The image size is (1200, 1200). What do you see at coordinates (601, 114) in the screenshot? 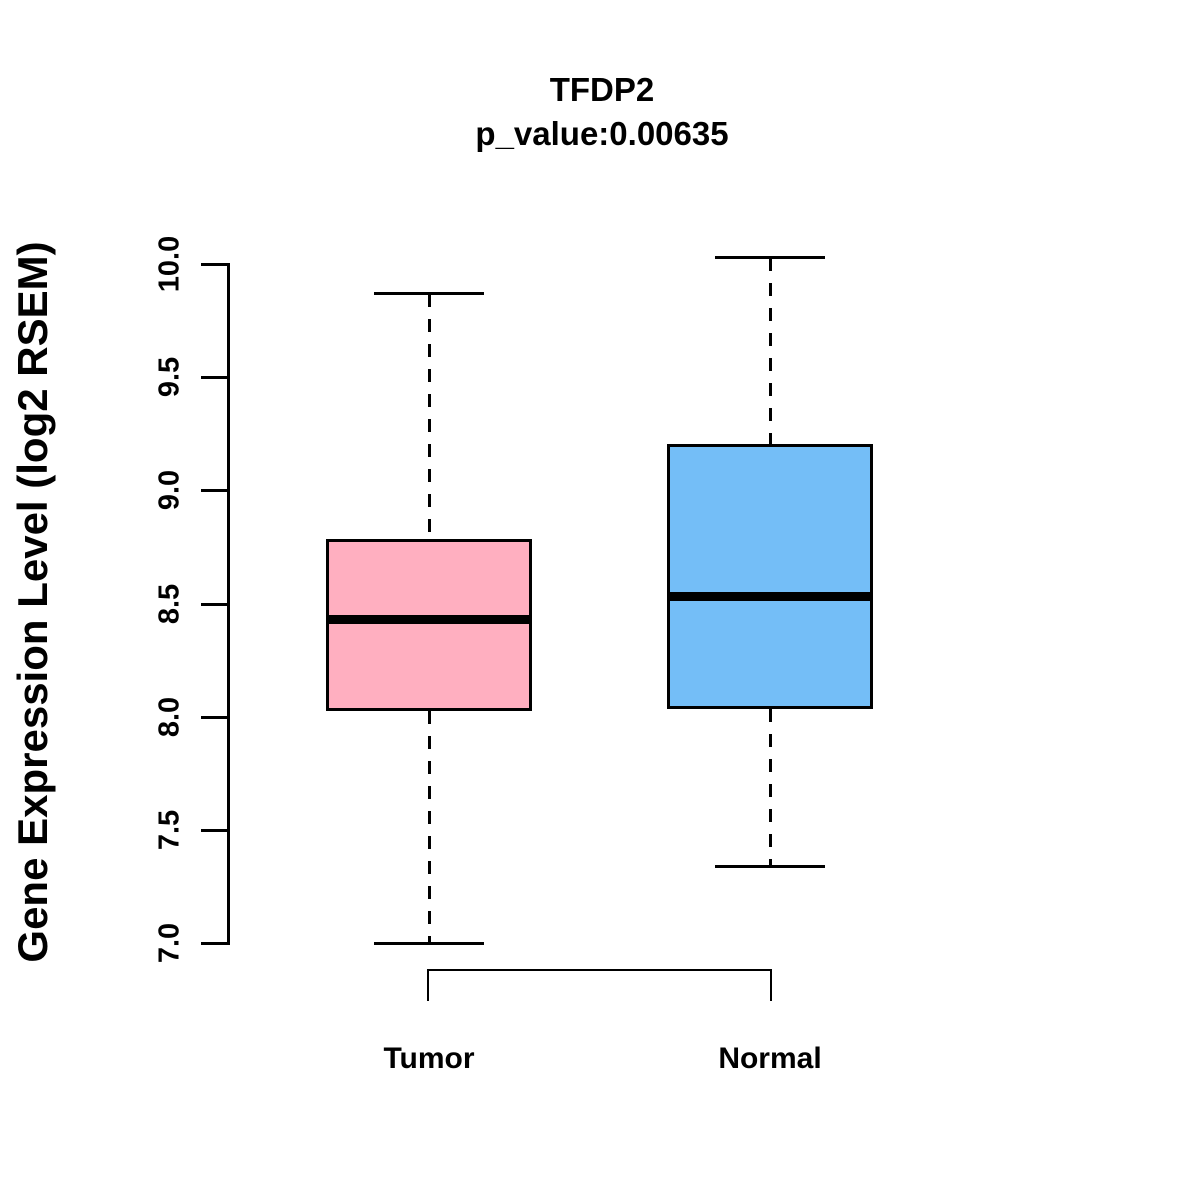
I see `chart-title-block: TFDP2 p_value:0.00635` at bounding box center [601, 114].